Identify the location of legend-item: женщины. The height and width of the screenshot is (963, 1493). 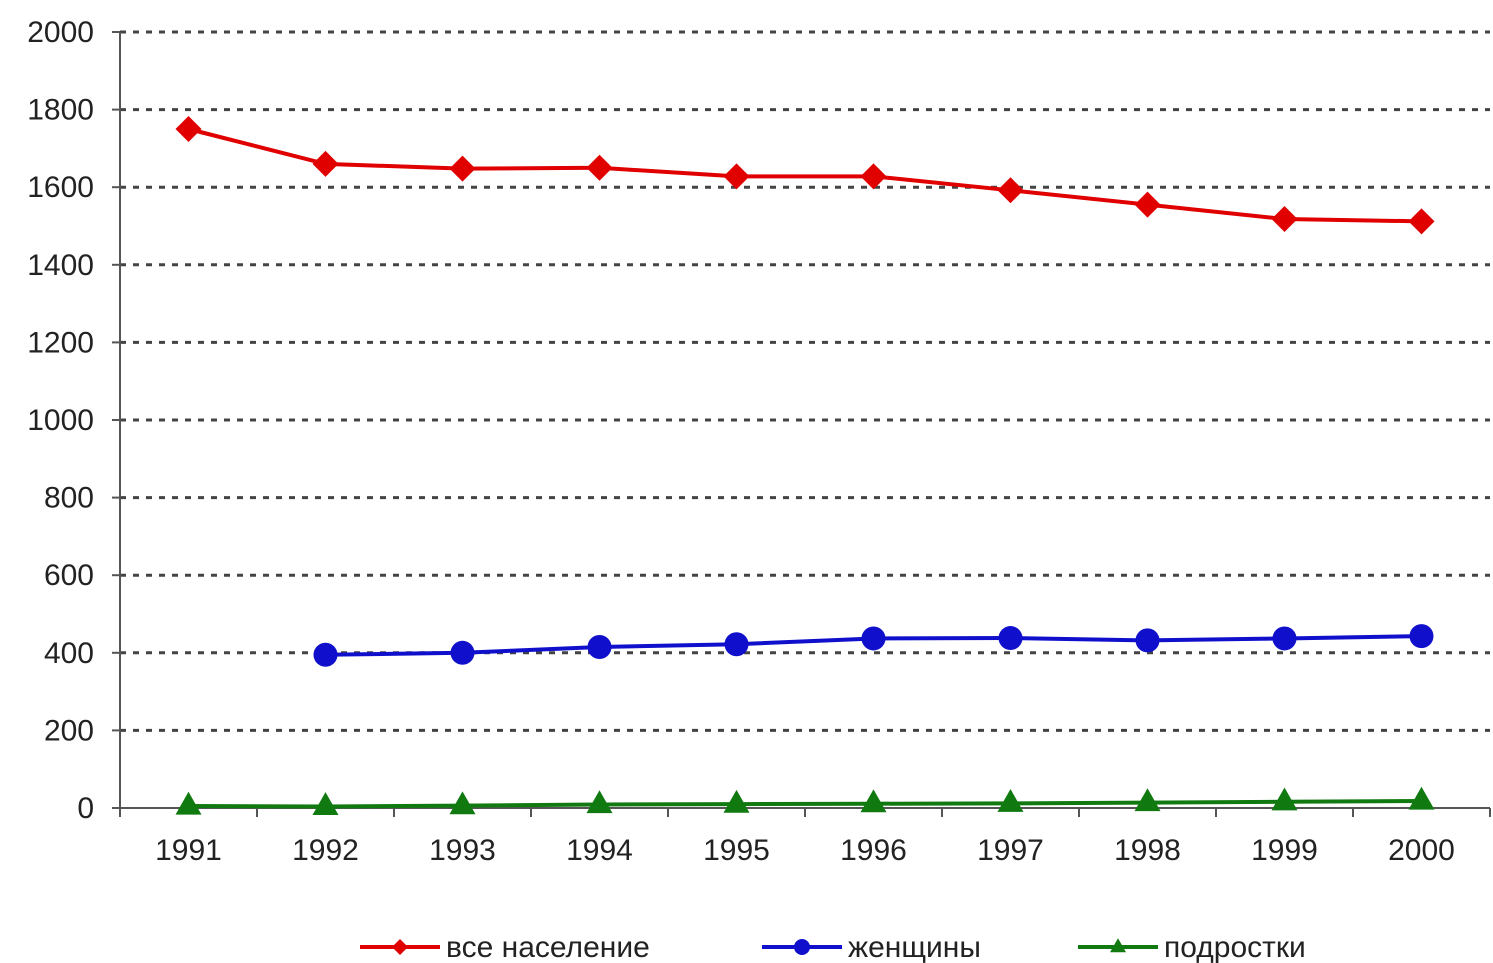
(871, 947).